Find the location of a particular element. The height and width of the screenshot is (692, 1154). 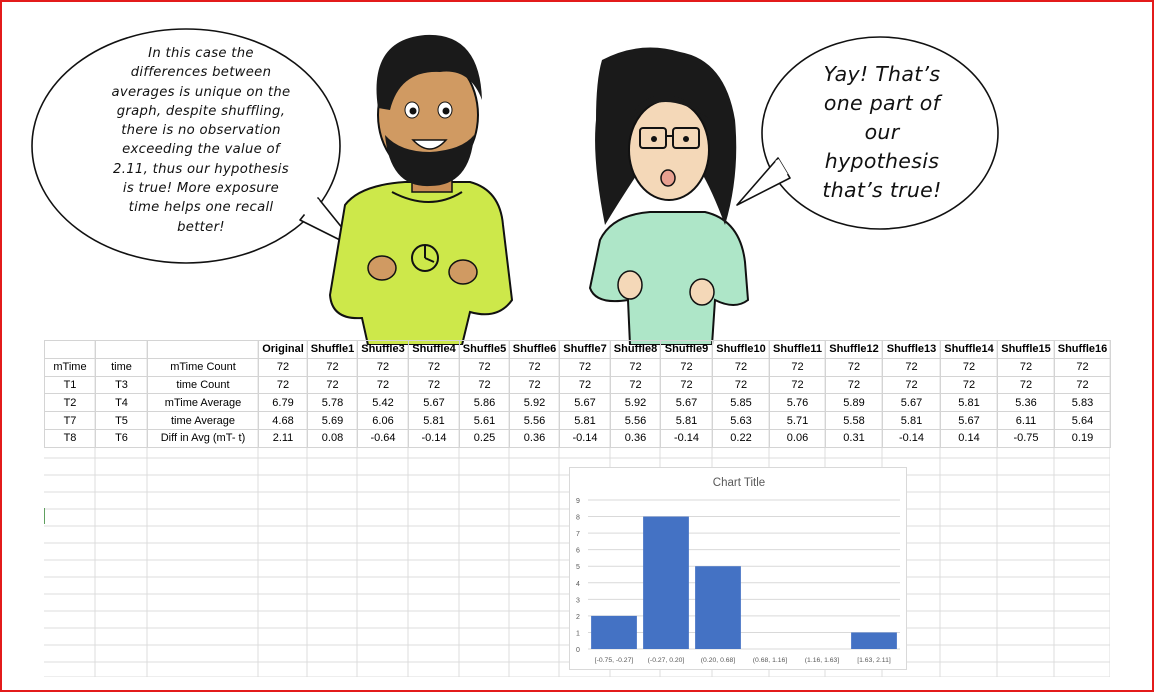

y-tick-label: 8 is located at coordinates (578, 518).